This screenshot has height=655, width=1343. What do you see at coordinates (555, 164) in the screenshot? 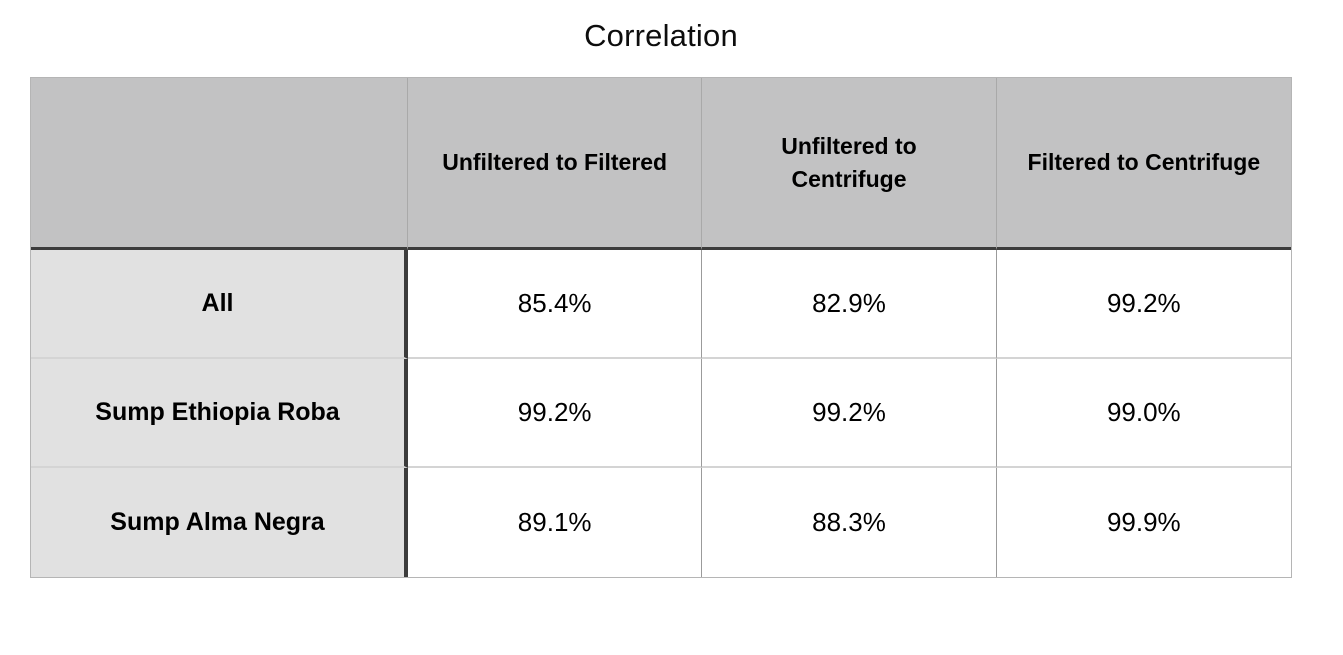
I see `column-header-unfiltered-to-filtered: Unfiltered to Filtered` at bounding box center [555, 164].